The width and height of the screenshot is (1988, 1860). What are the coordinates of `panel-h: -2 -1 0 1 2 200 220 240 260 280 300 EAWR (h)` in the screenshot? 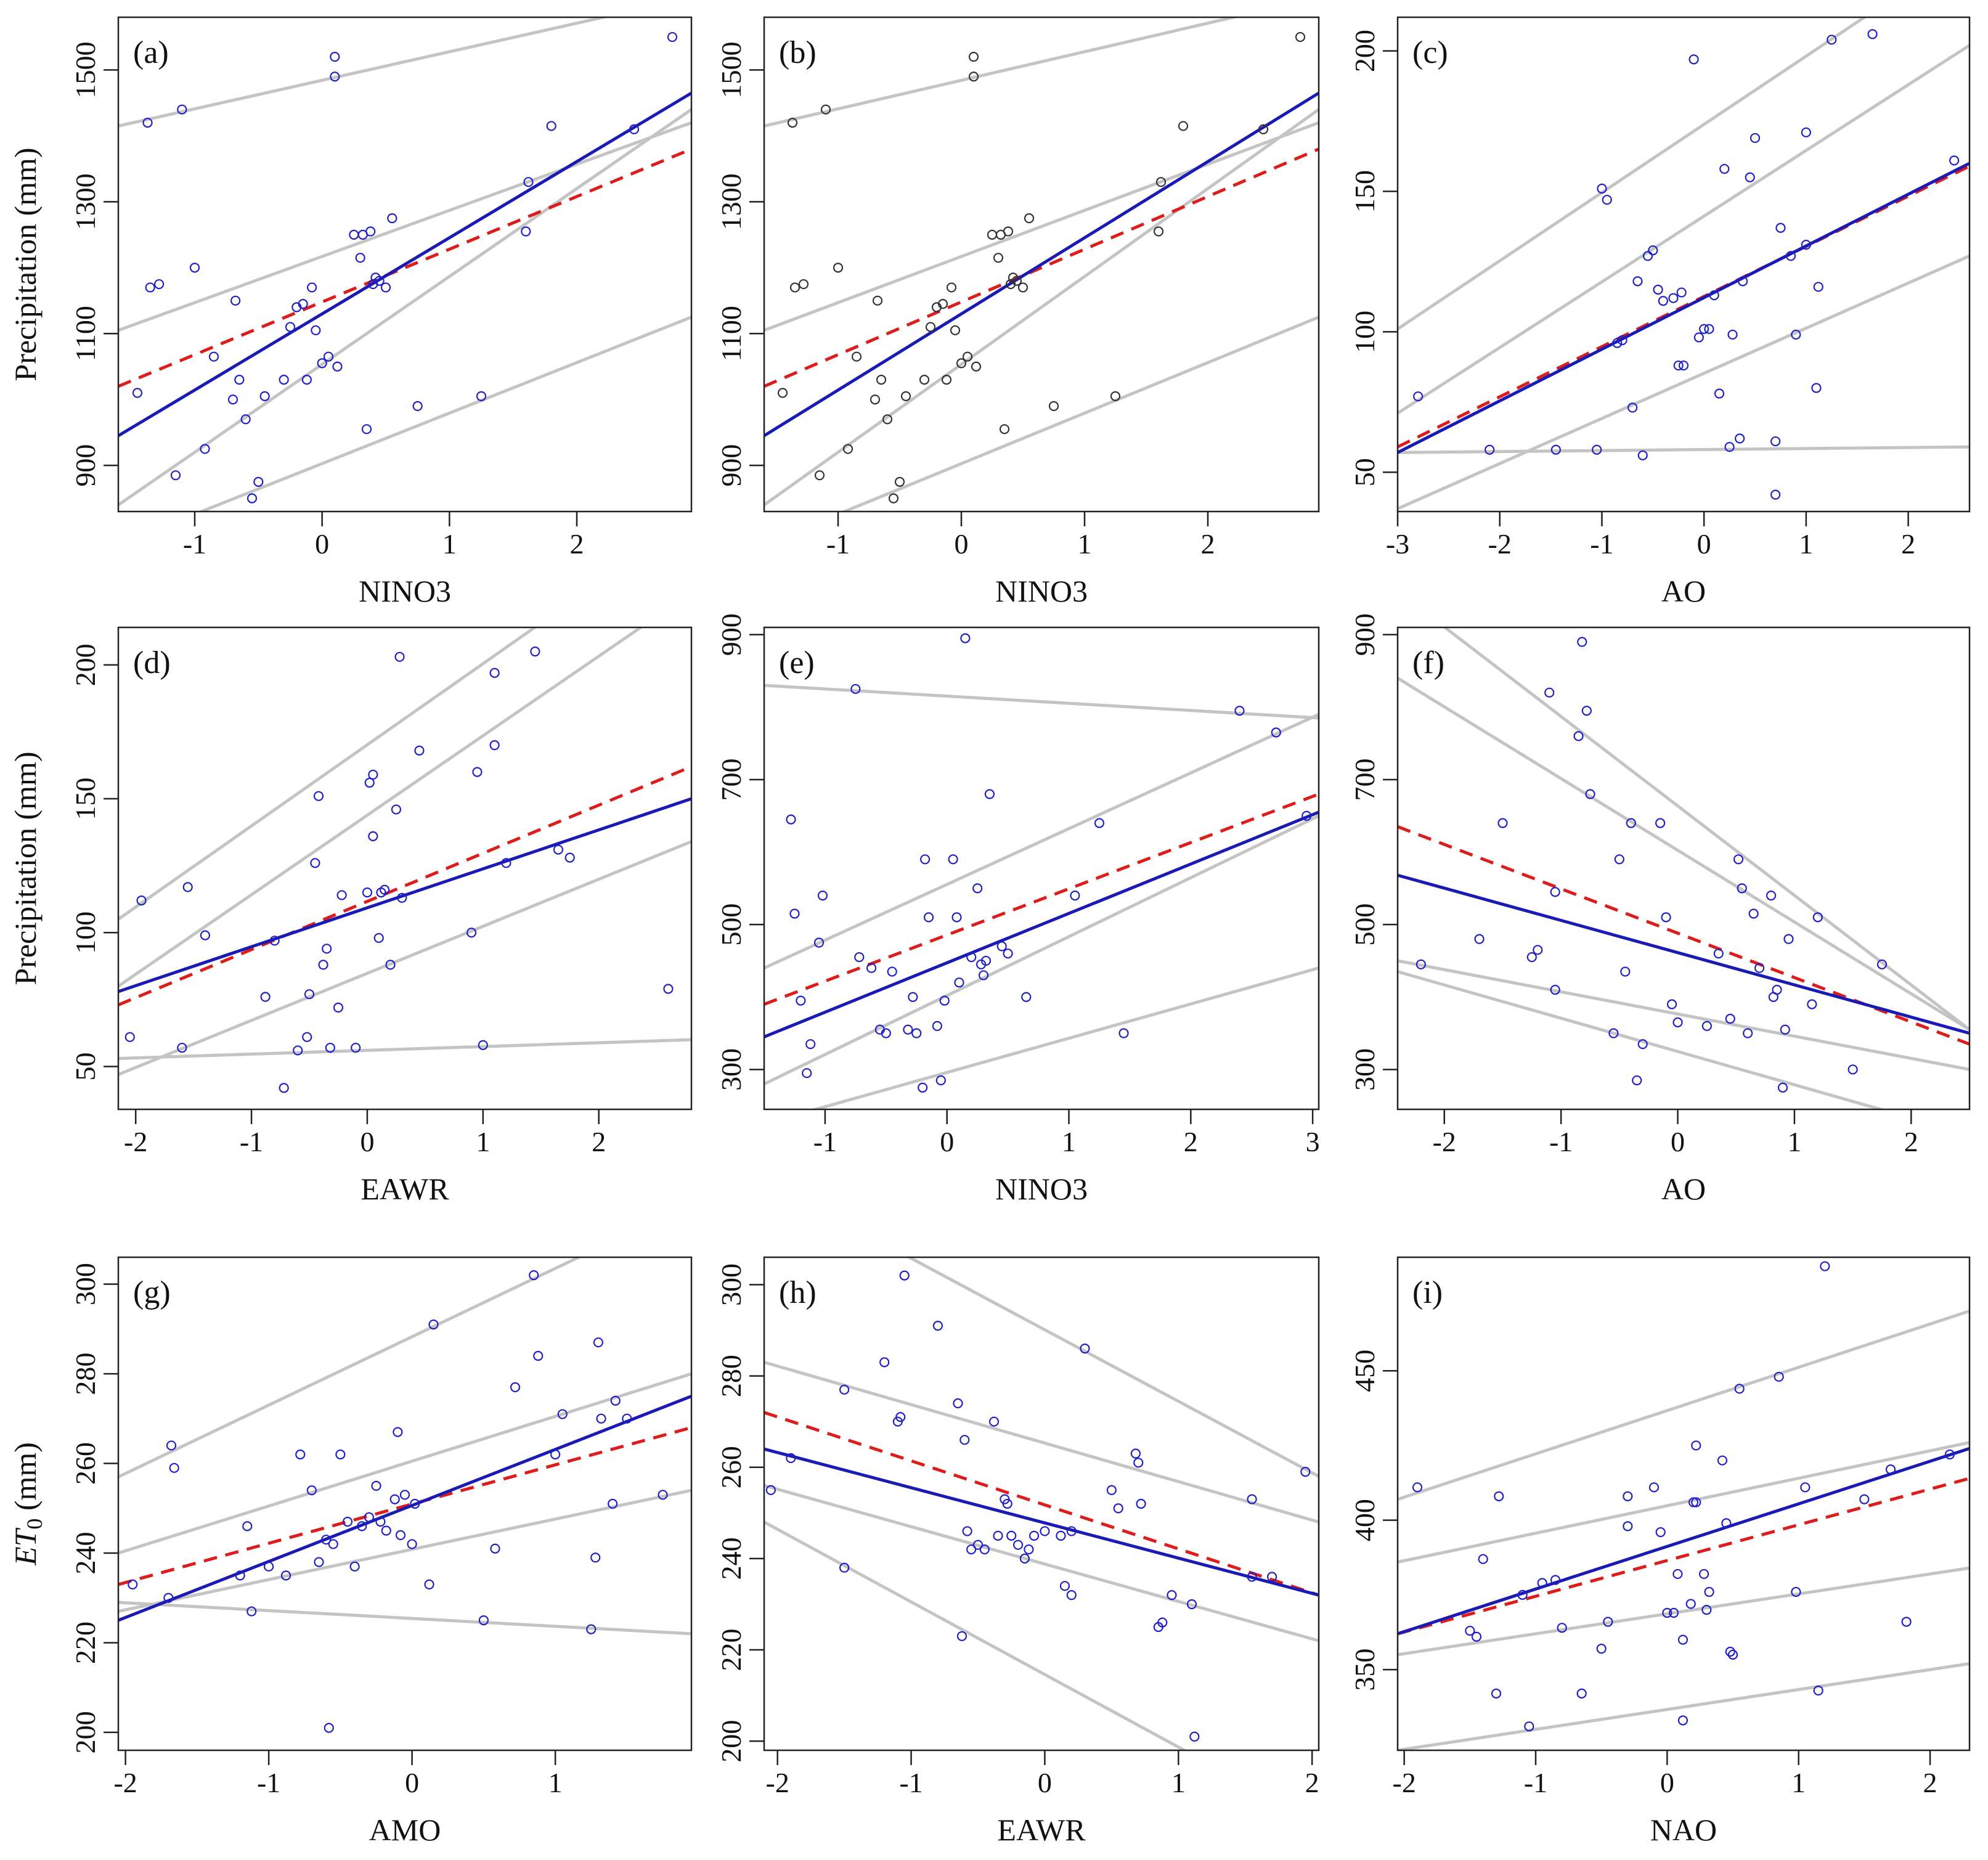 It's located at (1017, 1551).